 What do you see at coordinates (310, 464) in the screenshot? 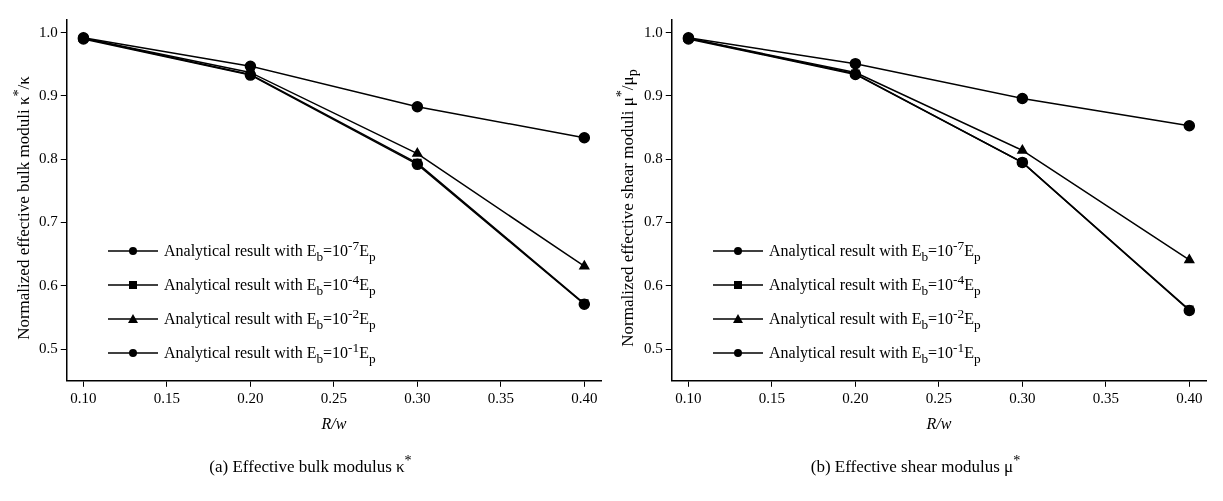
I see `text: (a) Effective bulk modulus κ$^{*}$` at bounding box center [310, 464].